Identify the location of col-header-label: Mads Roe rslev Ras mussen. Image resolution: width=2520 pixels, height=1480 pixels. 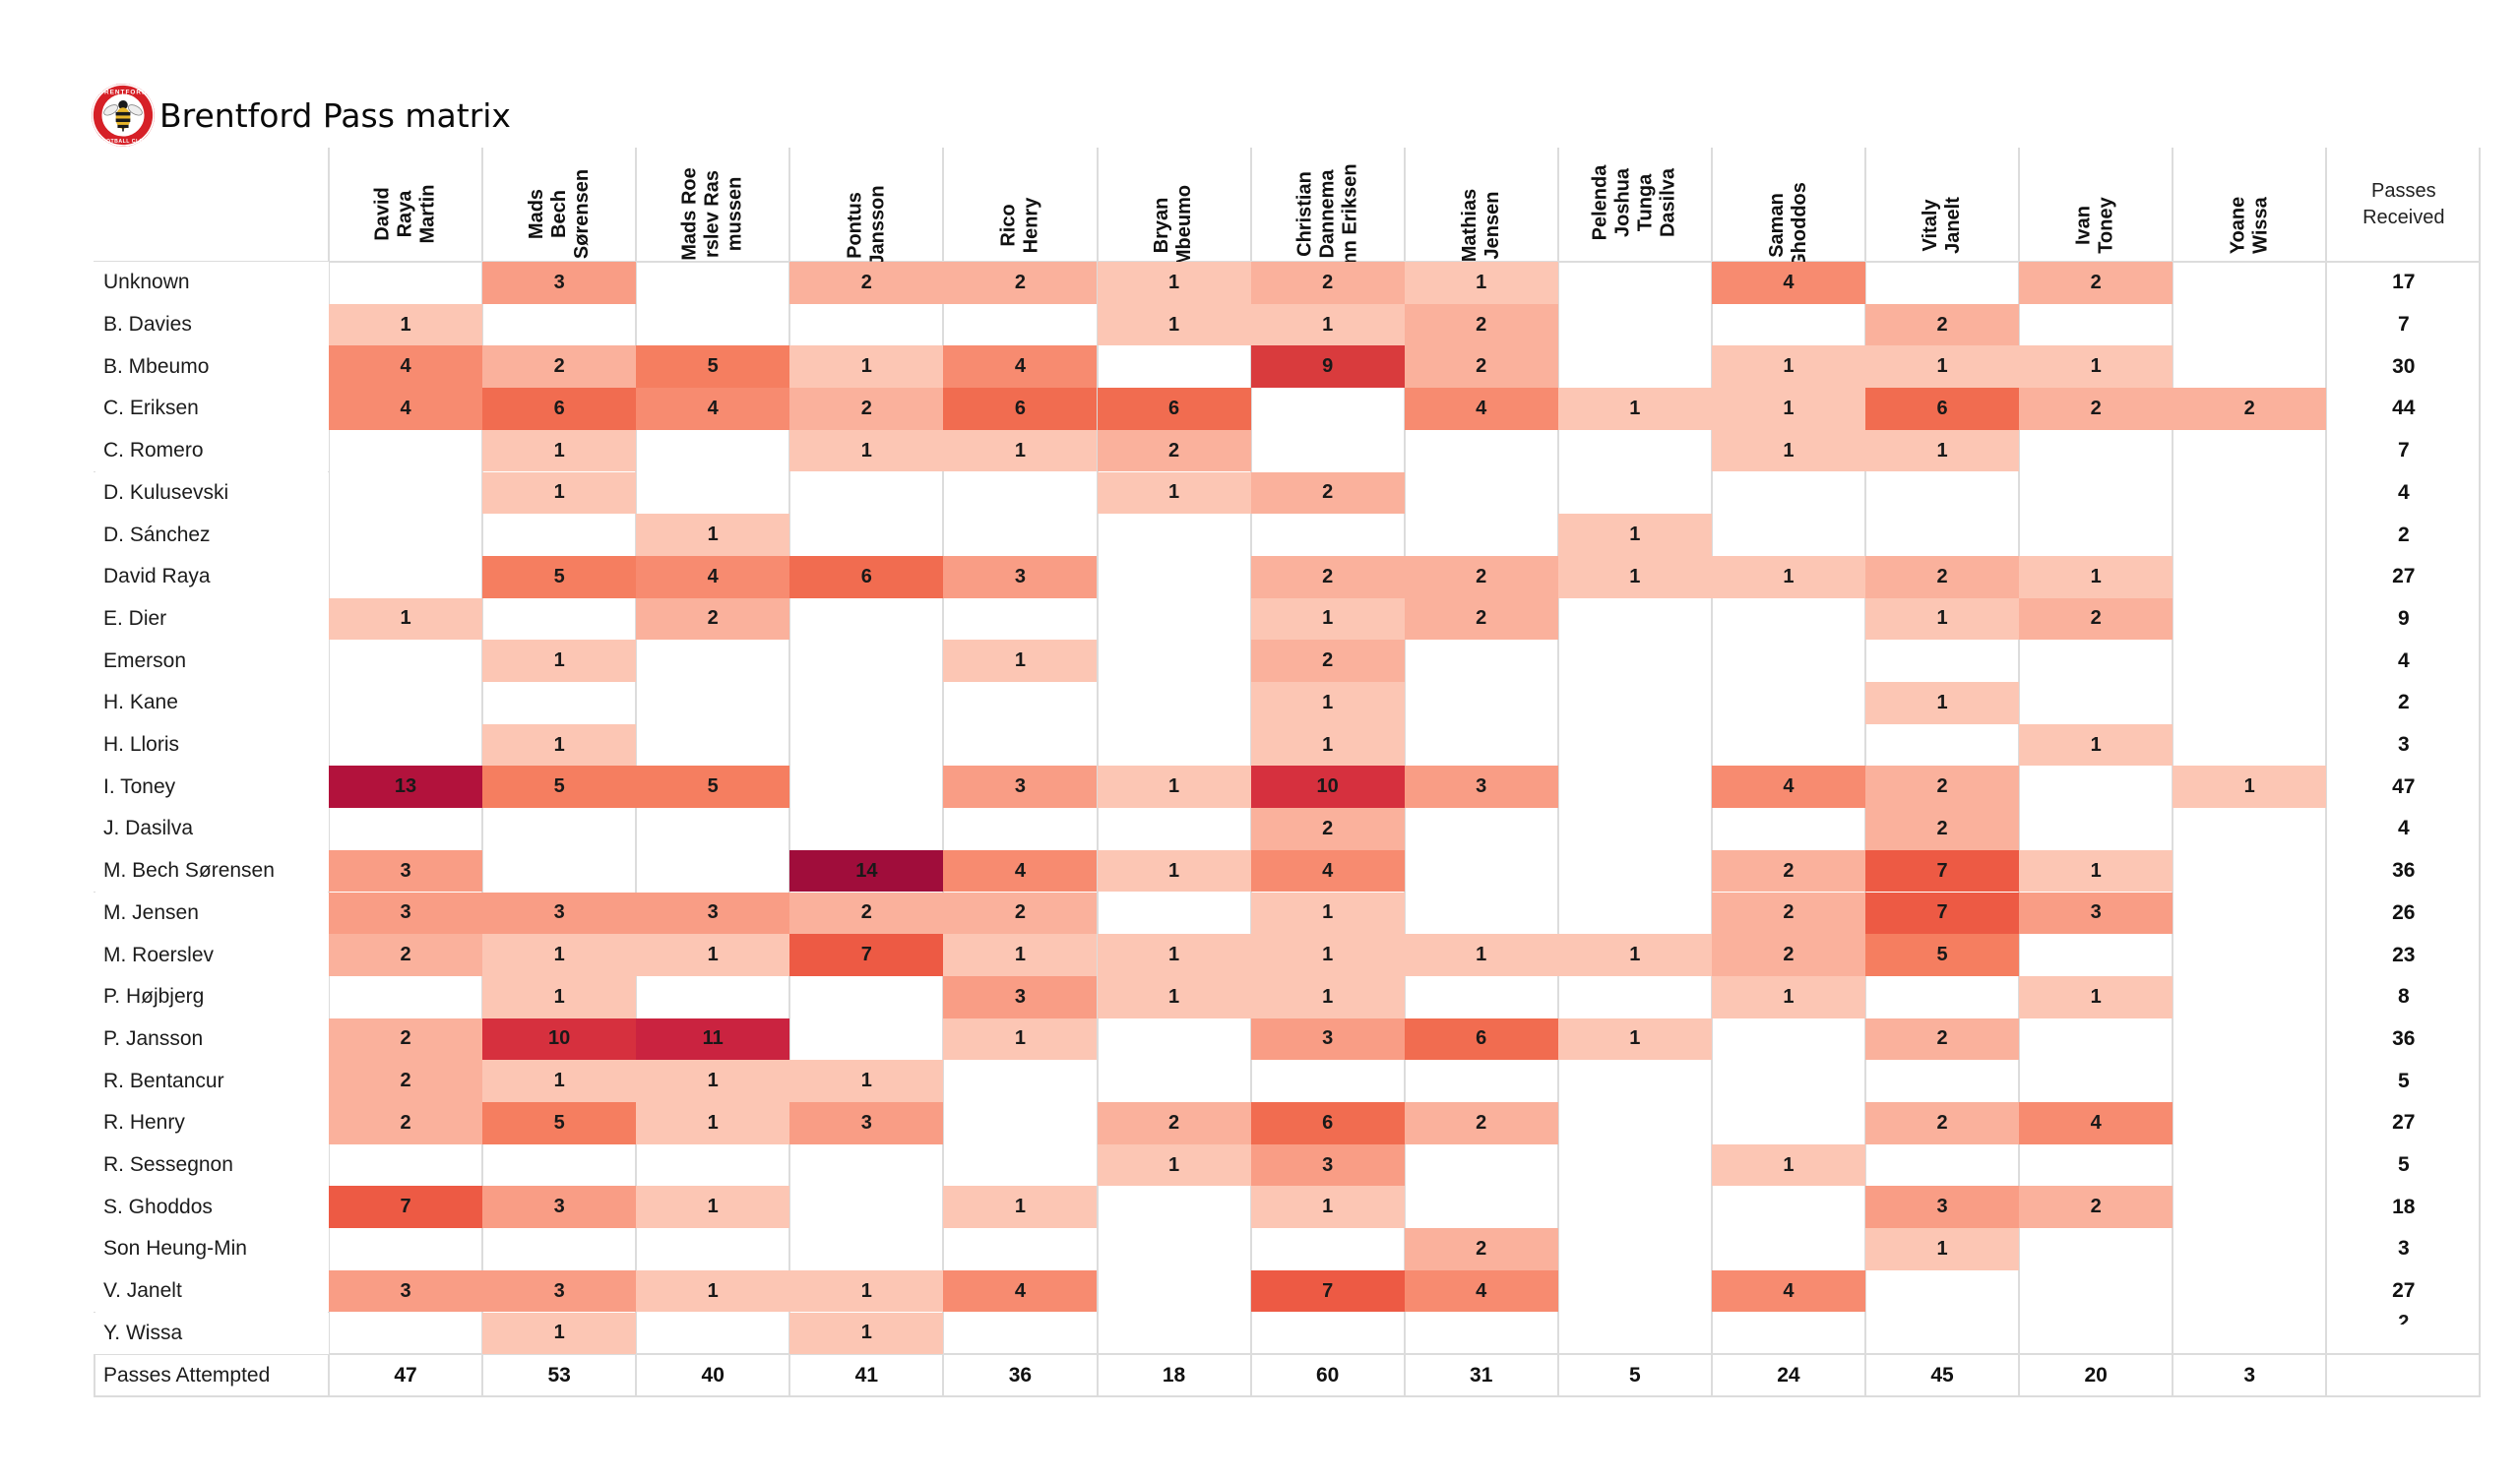
(712, 214).